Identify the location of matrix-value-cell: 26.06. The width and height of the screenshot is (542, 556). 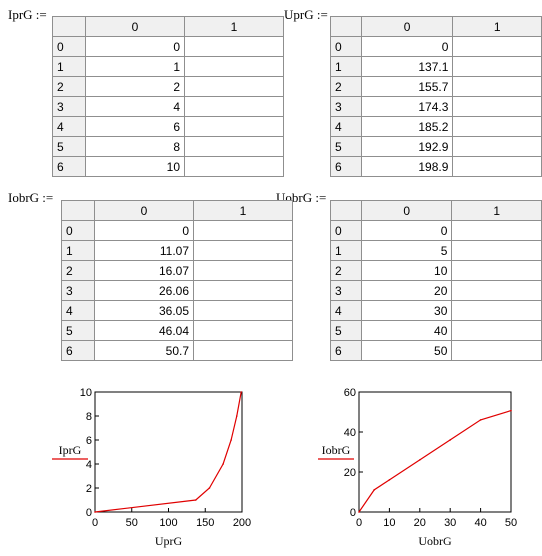
(144, 290).